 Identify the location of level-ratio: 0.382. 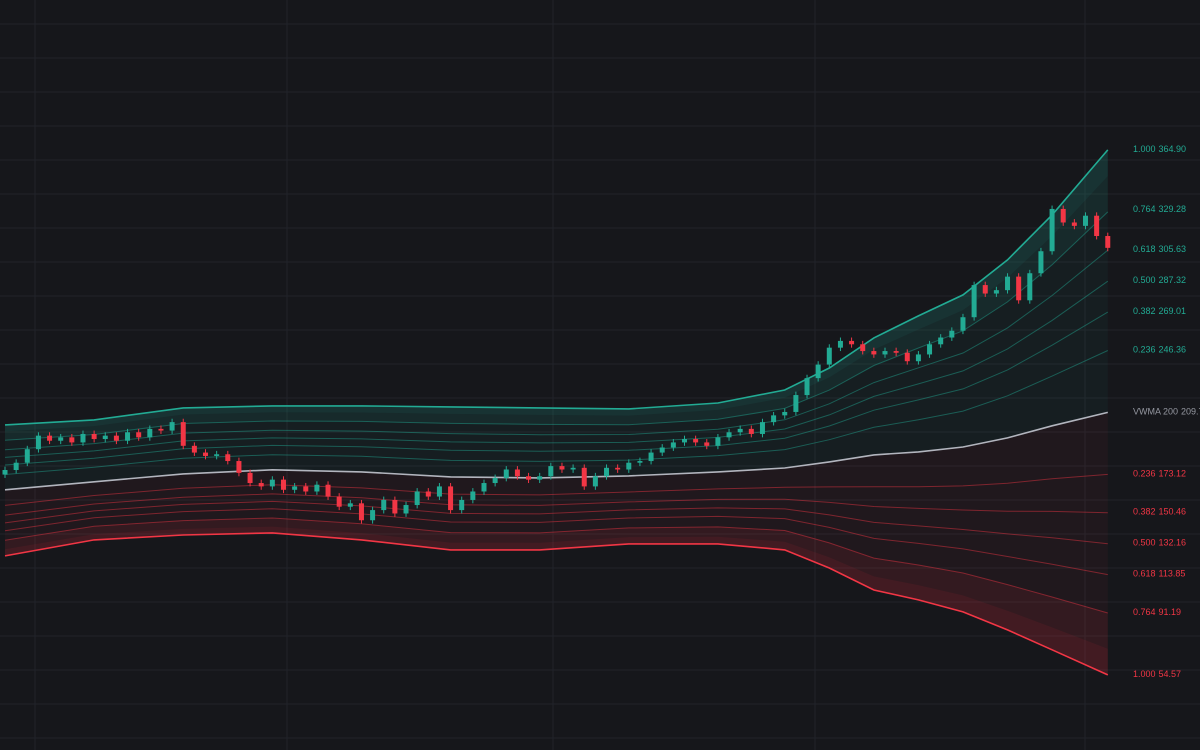
(1144, 512).